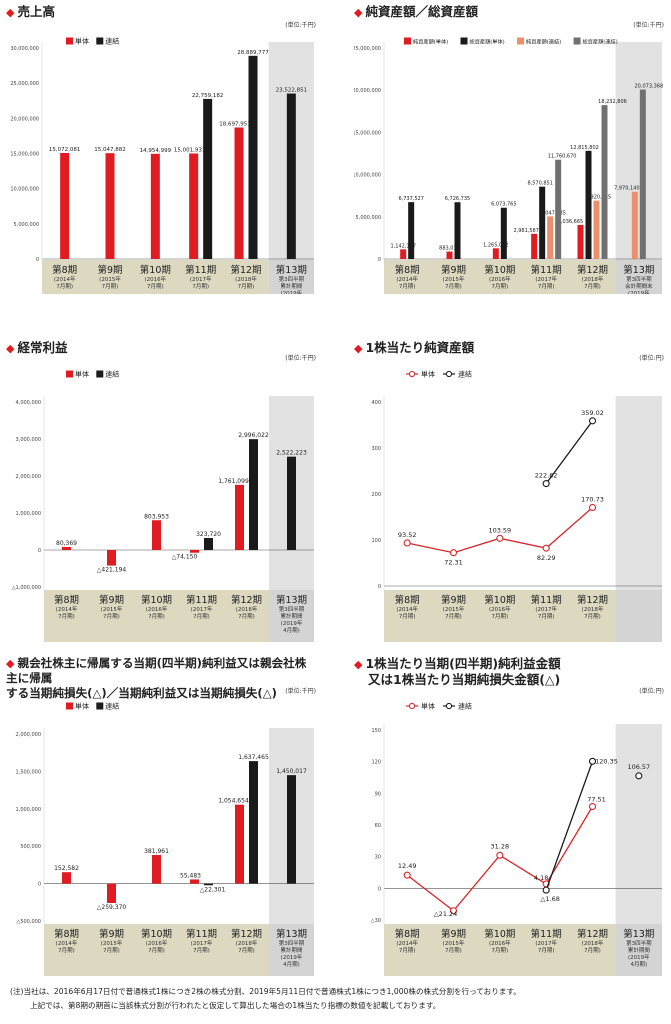 The height and width of the screenshot is (1024, 671). I want to click on data-label: 1,761,099, so click(233, 481).